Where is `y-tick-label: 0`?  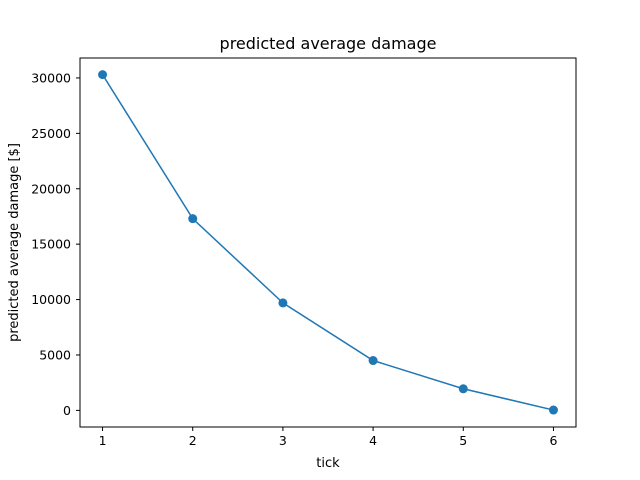 y-tick-label: 0 is located at coordinates (67, 410).